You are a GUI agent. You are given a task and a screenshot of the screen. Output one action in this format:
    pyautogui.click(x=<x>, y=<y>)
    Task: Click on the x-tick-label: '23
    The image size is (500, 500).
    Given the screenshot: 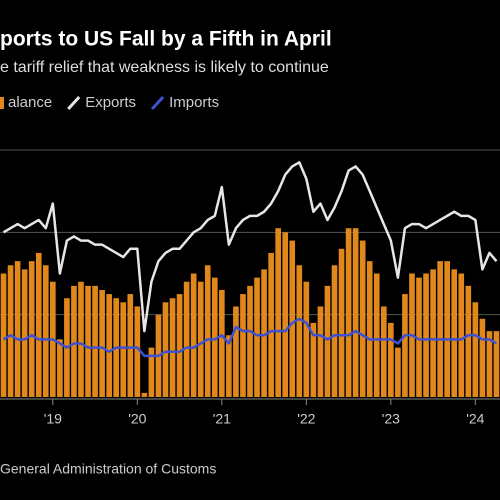 What is the action you would take?
    pyautogui.click(x=391, y=419)
    